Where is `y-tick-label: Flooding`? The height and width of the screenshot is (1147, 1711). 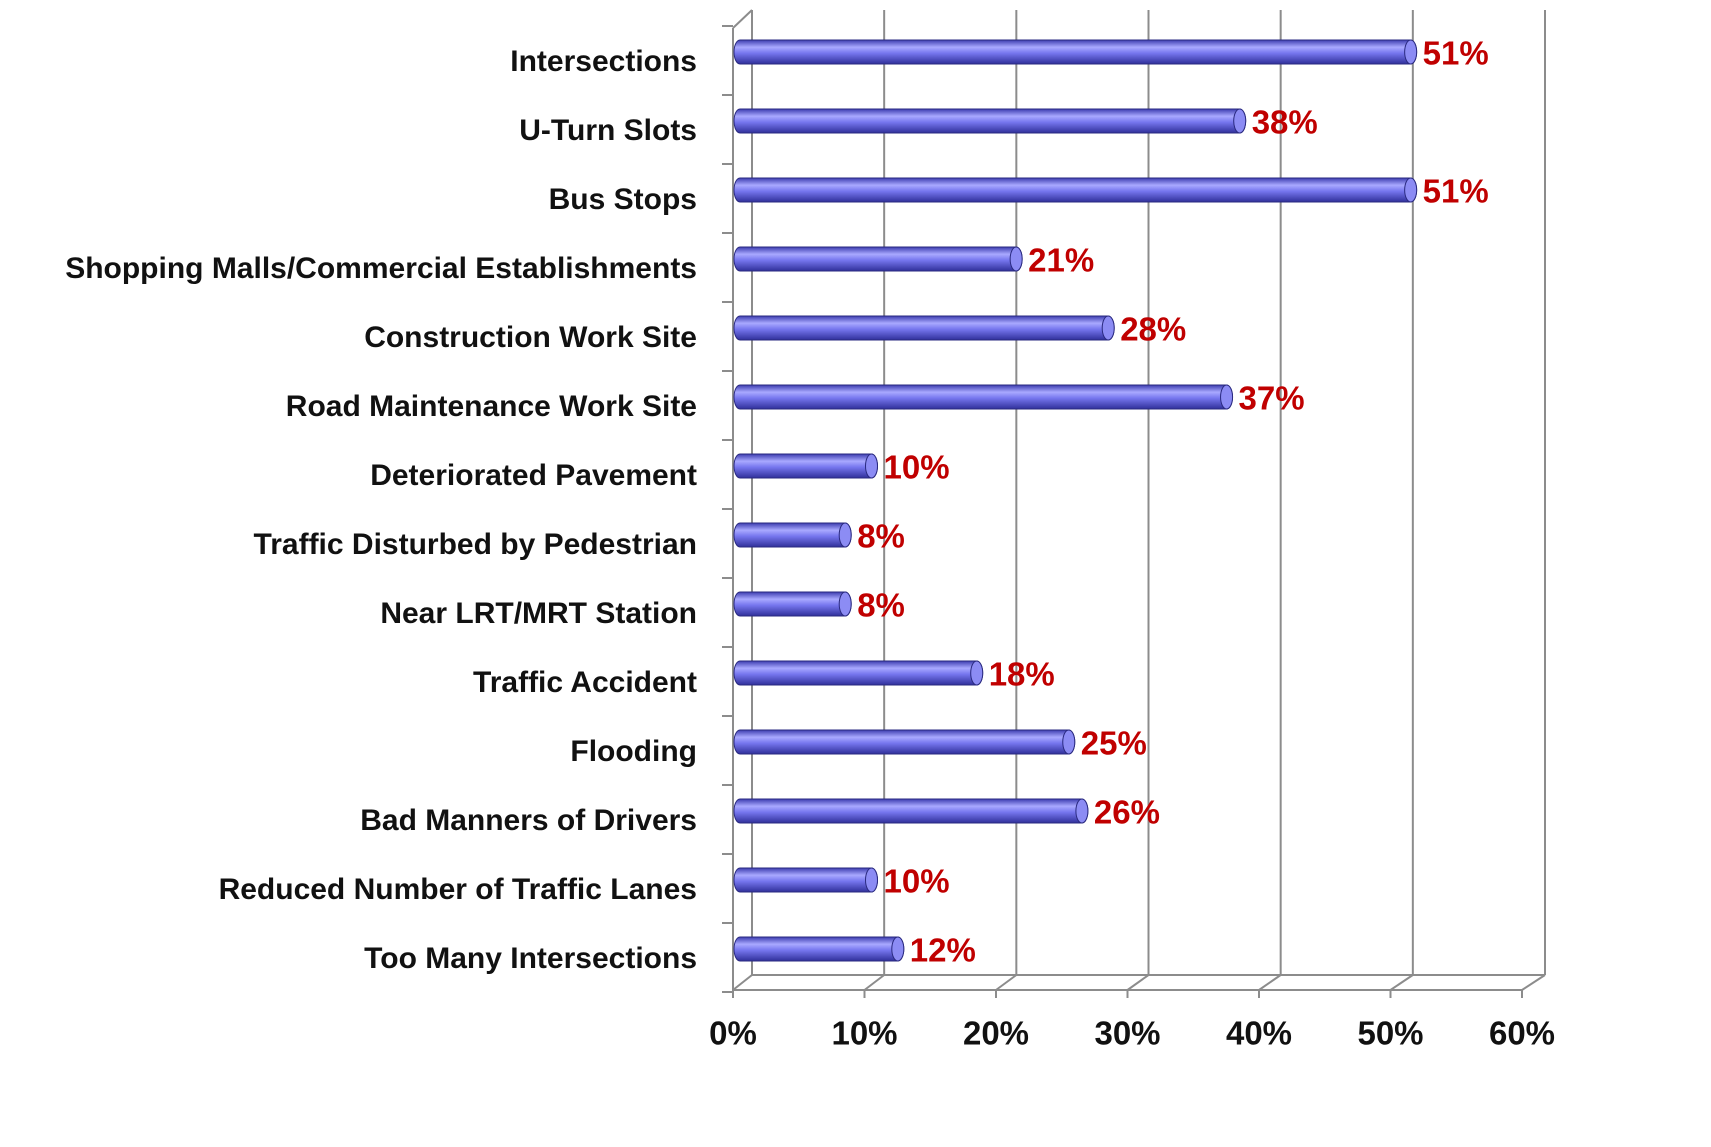
y-tick-label: Flooding is located at coordinates (633, 751).